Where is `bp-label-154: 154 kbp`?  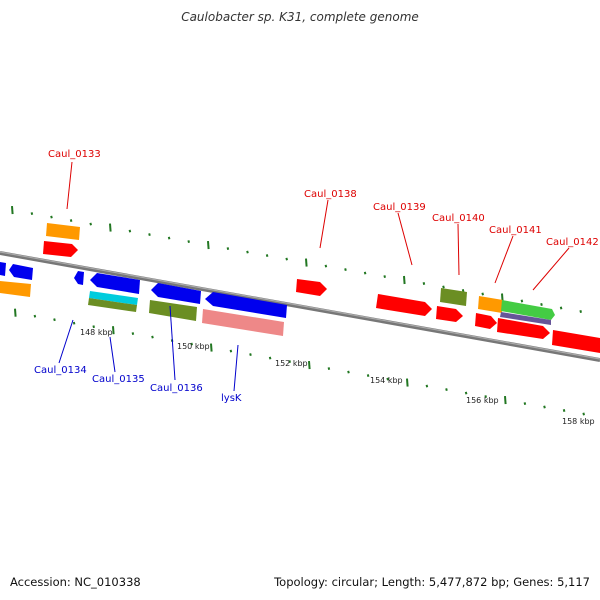 bp-label-154: 154 kbp is located at coordinates (386, 380).